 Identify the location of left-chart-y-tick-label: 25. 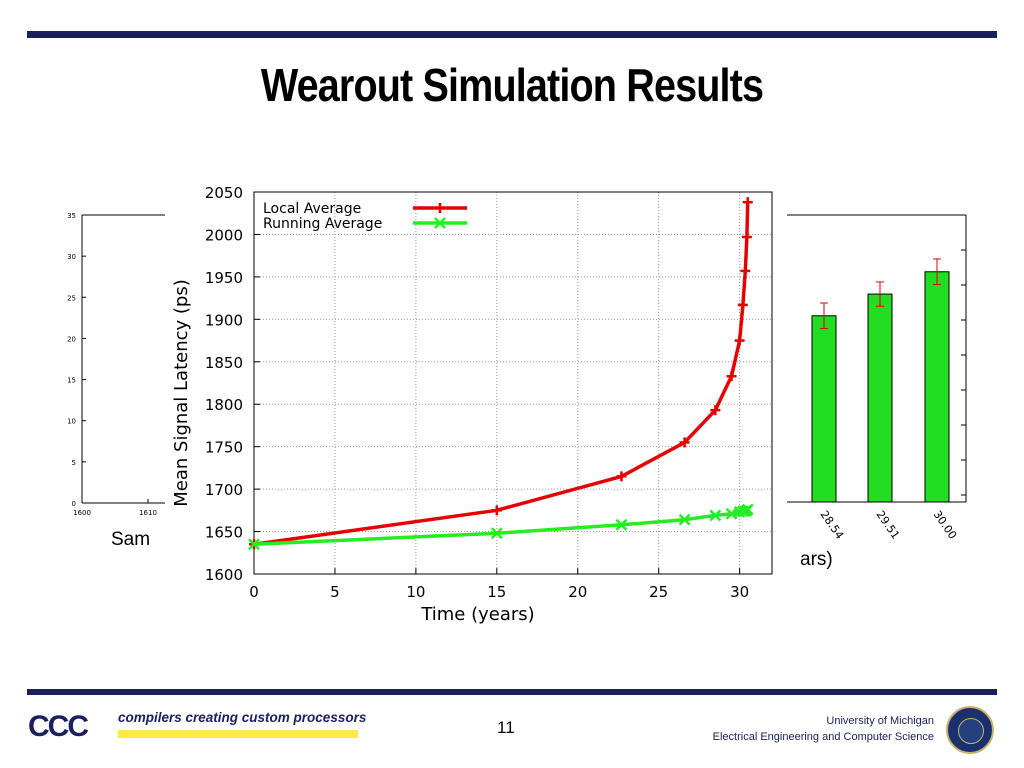
(71, 298).